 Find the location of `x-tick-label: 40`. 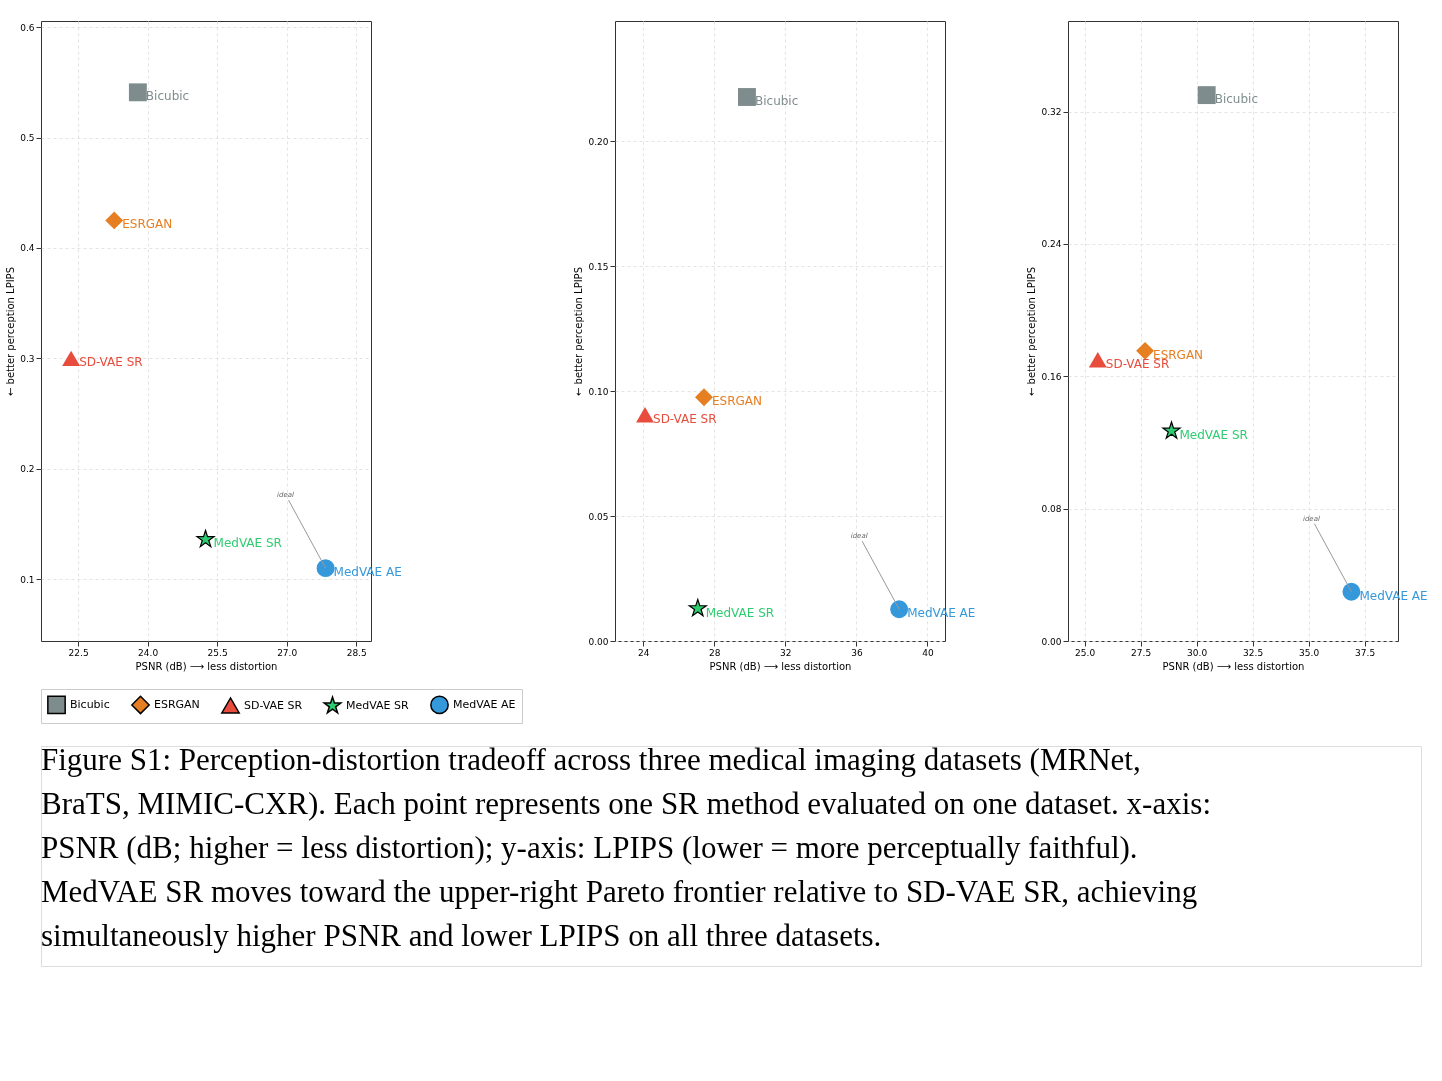

x-tick-label: 40 is located at coordinates (928, 652).